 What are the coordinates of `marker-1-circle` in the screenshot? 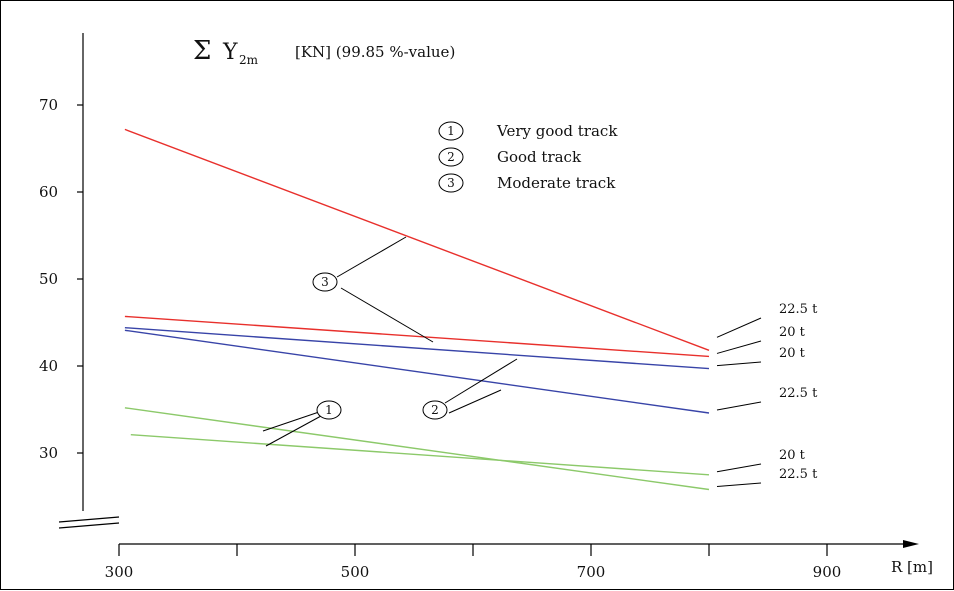 It's located at (329, 410).